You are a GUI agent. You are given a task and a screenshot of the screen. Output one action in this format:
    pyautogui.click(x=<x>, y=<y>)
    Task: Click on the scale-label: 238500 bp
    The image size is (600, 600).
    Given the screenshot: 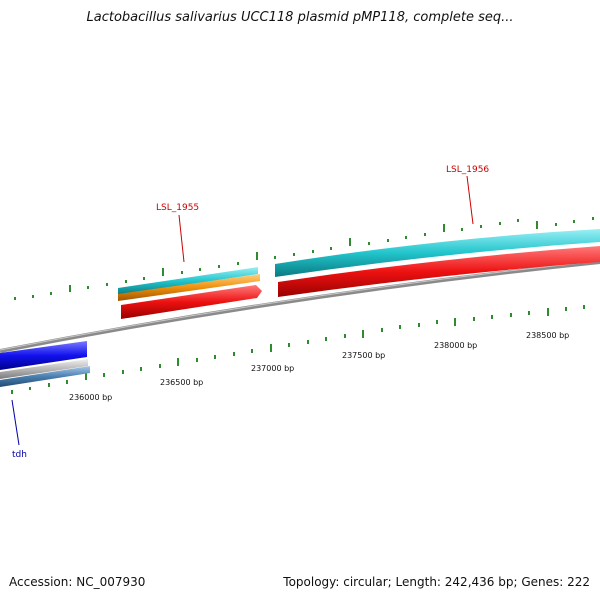 What is the action you would take?
    pyautogui.click(x=547, y=335)
    